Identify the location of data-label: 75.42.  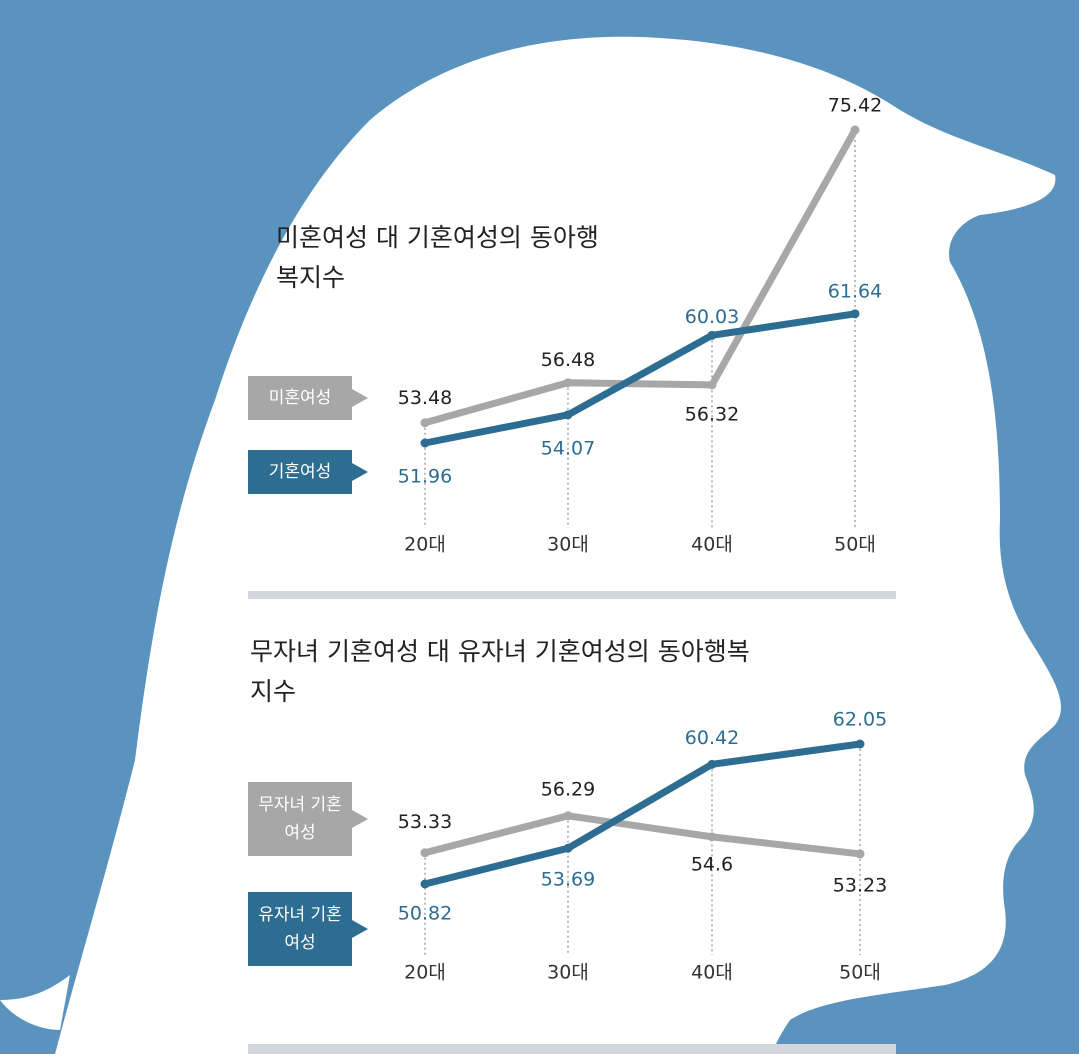
(855, 106).